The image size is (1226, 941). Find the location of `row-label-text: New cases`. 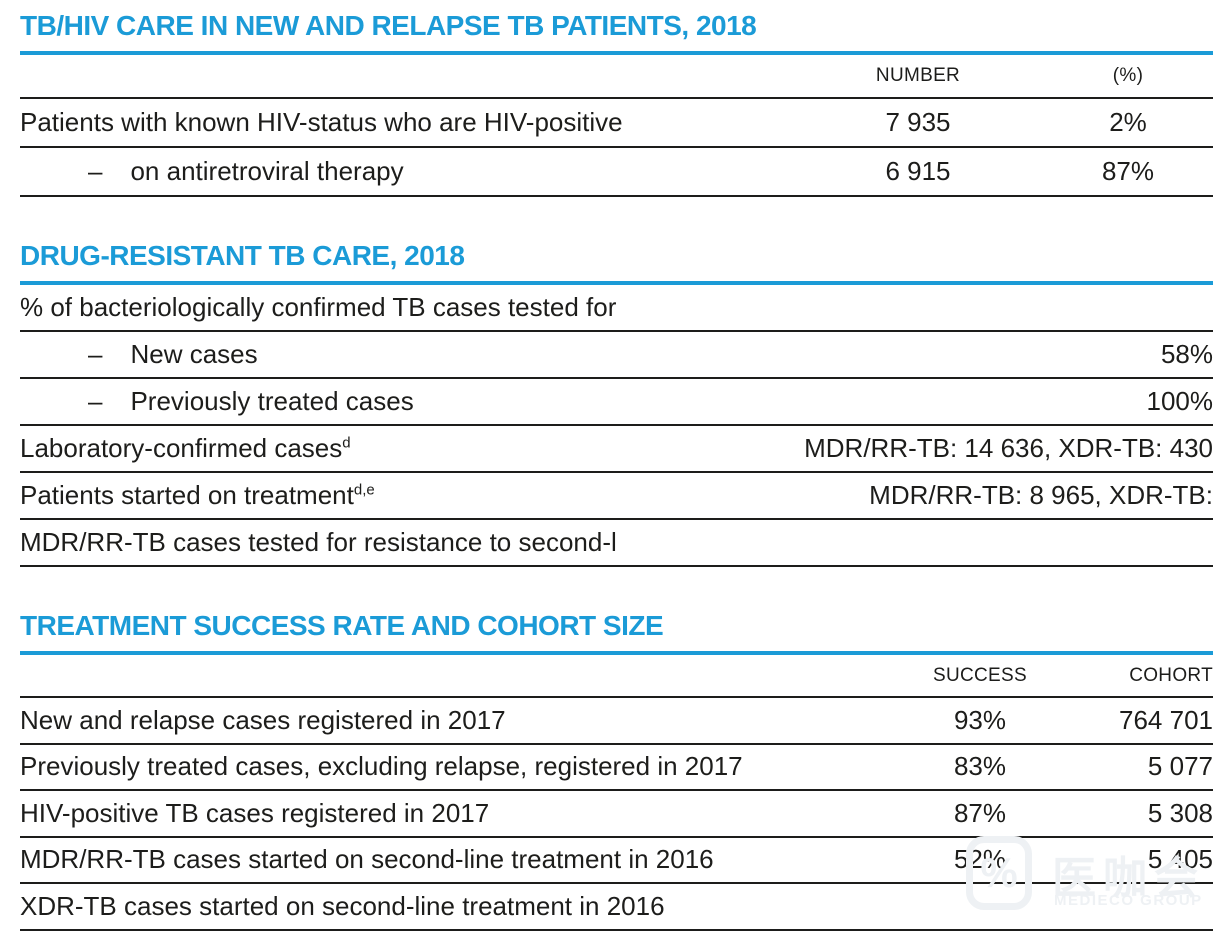

row-label-text: New cases is located at coordinates (194, 354).